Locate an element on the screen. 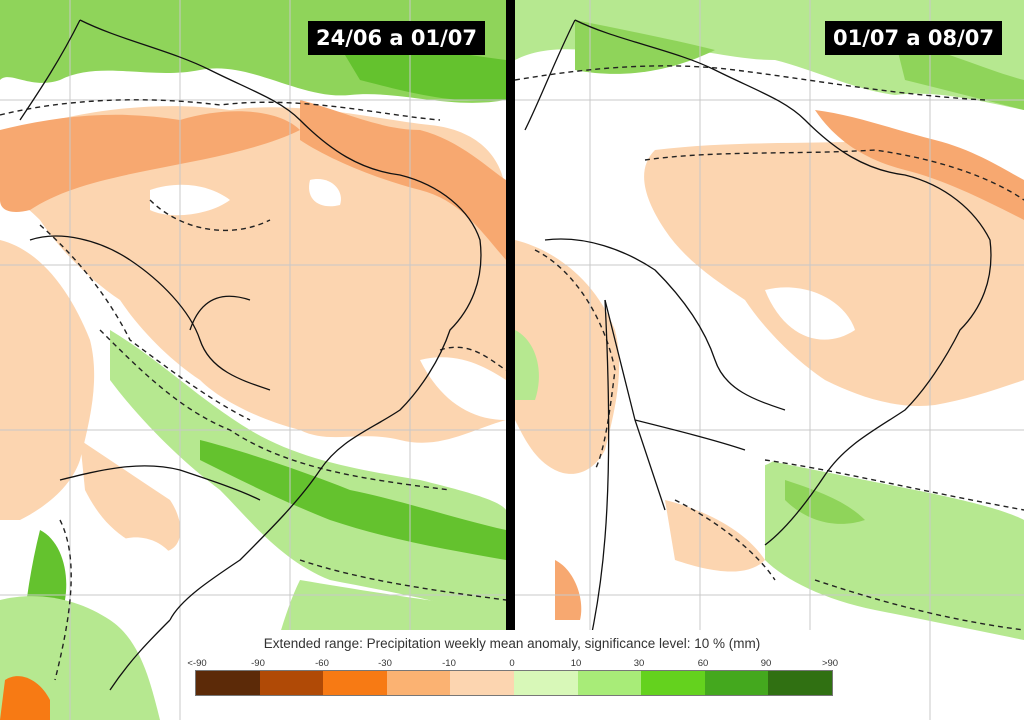 The height and width of the screenshot is (720, 1024). legend-tick: -10 is located at coordinates (449, 663).